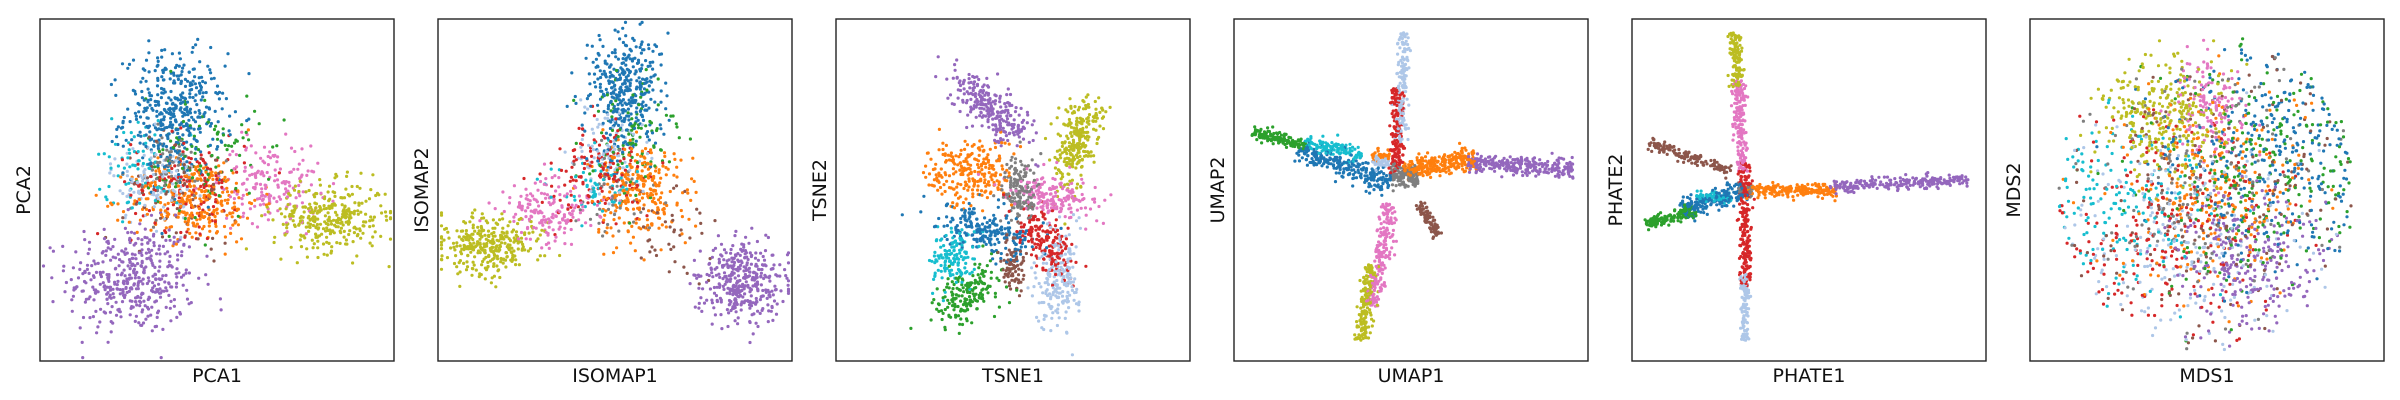 The width and height of the screenshot is (2400, 400). I want to click on tsne-point-pink, so click(1095, 202).